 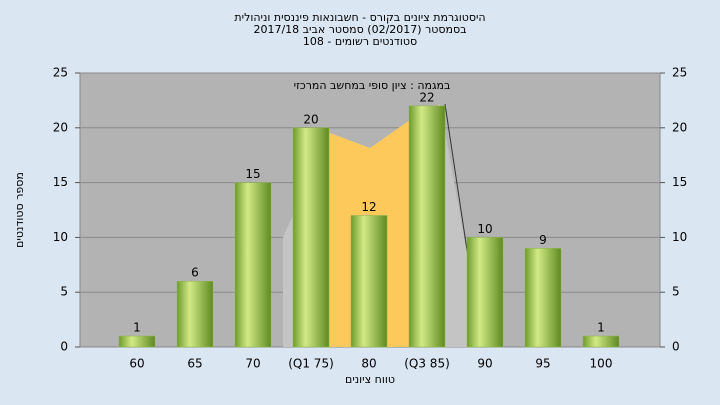 I want to click on y-tick-label: 0, so click(x=64, y=347).